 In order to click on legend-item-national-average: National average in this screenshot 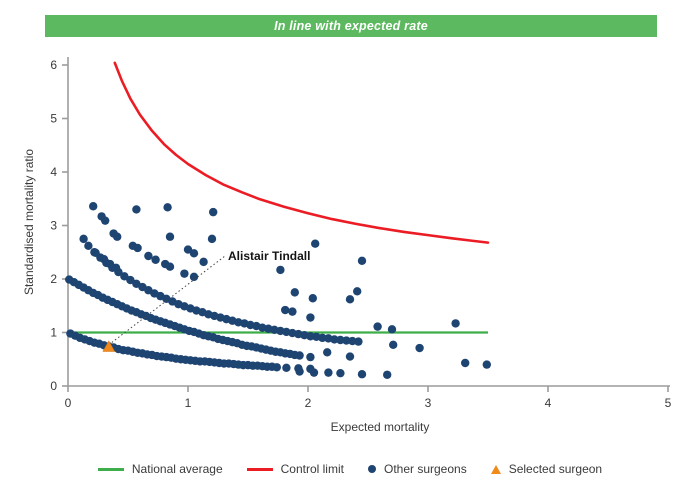, I will do `click(160, 469)`.